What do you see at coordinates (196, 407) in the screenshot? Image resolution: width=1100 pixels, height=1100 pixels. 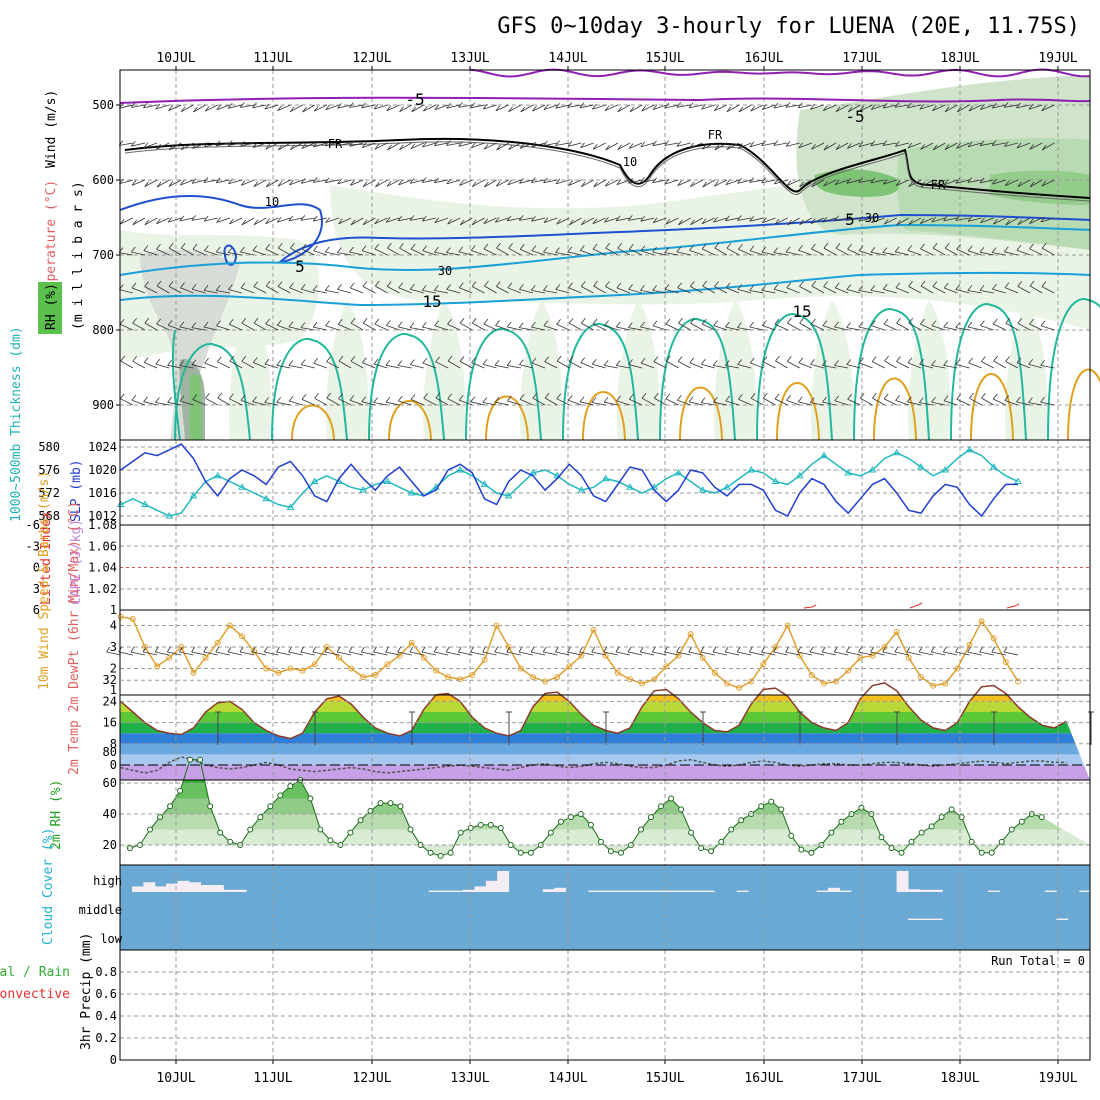 I see `rh-core-green` at bounding box center [196, 407].